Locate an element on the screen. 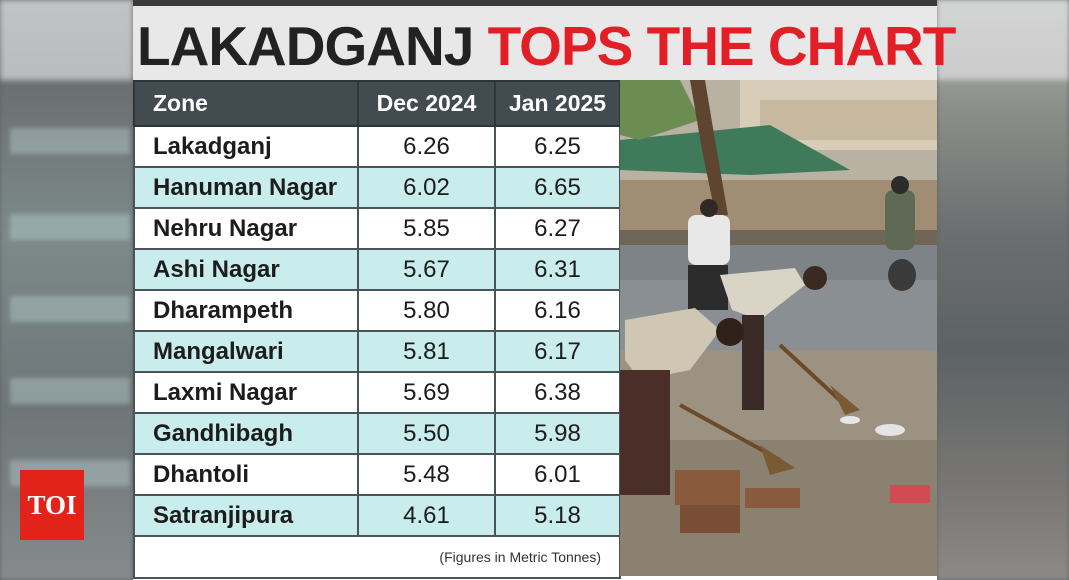 This screenshot has width=1069, height=580. column-header-jan-2025: Jan 2025 is located at coordinates (557, 103).